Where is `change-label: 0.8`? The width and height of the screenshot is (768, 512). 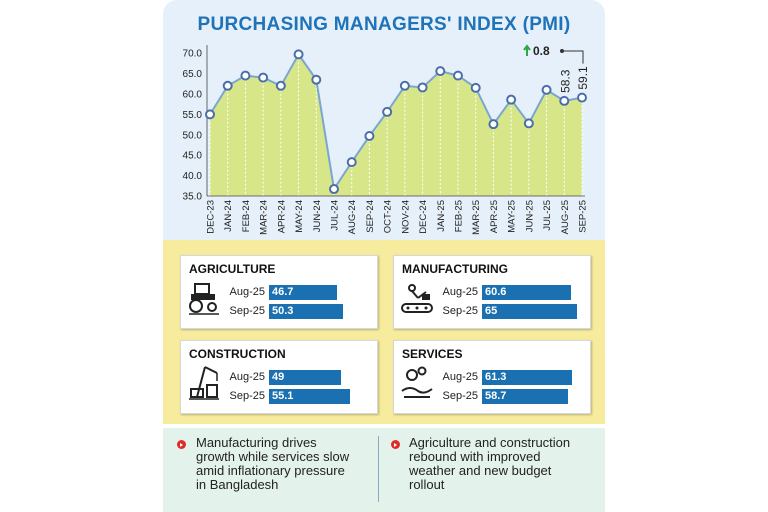 change-label: 0.8 is located at coordinates (541, 51).